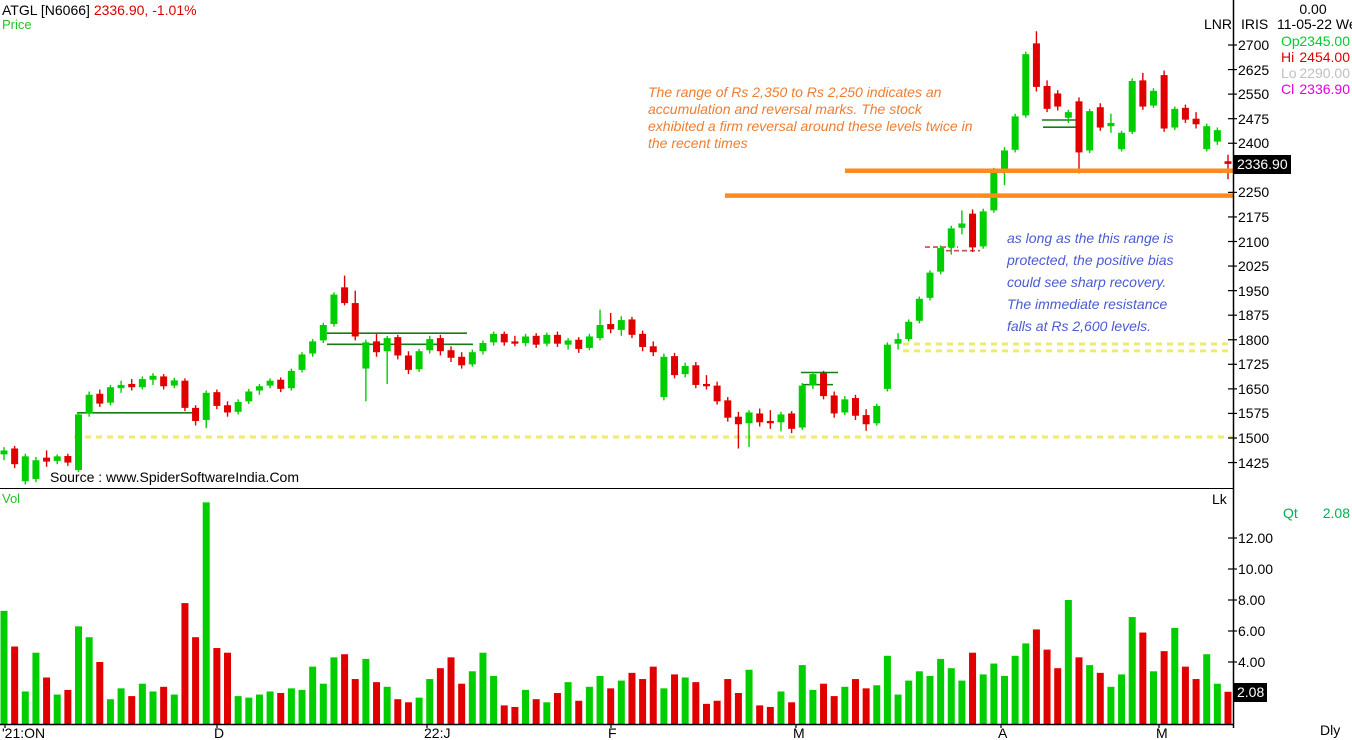 The width and height of the screenshot is (1352, 740). Describe the element at coordinates (1254, 216) in the screenshot. I see `price-tick-label: 2175` at that location.